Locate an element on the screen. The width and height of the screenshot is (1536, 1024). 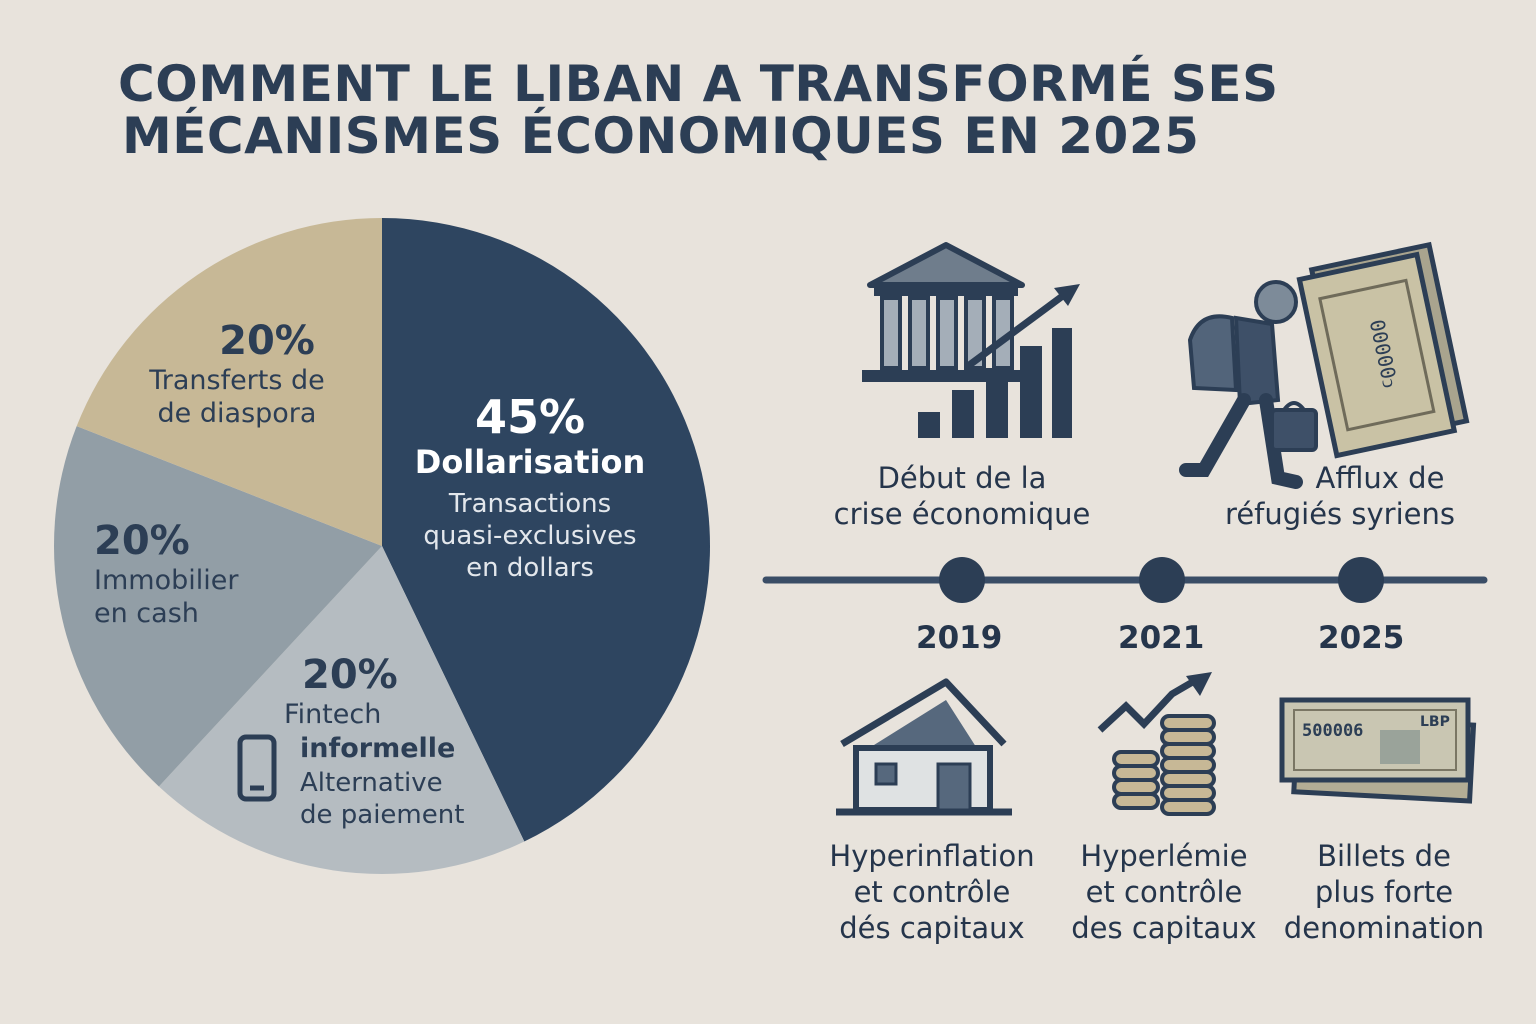
event-billets: Billets de plus forte denomination is located at coordinates (1384, 892).